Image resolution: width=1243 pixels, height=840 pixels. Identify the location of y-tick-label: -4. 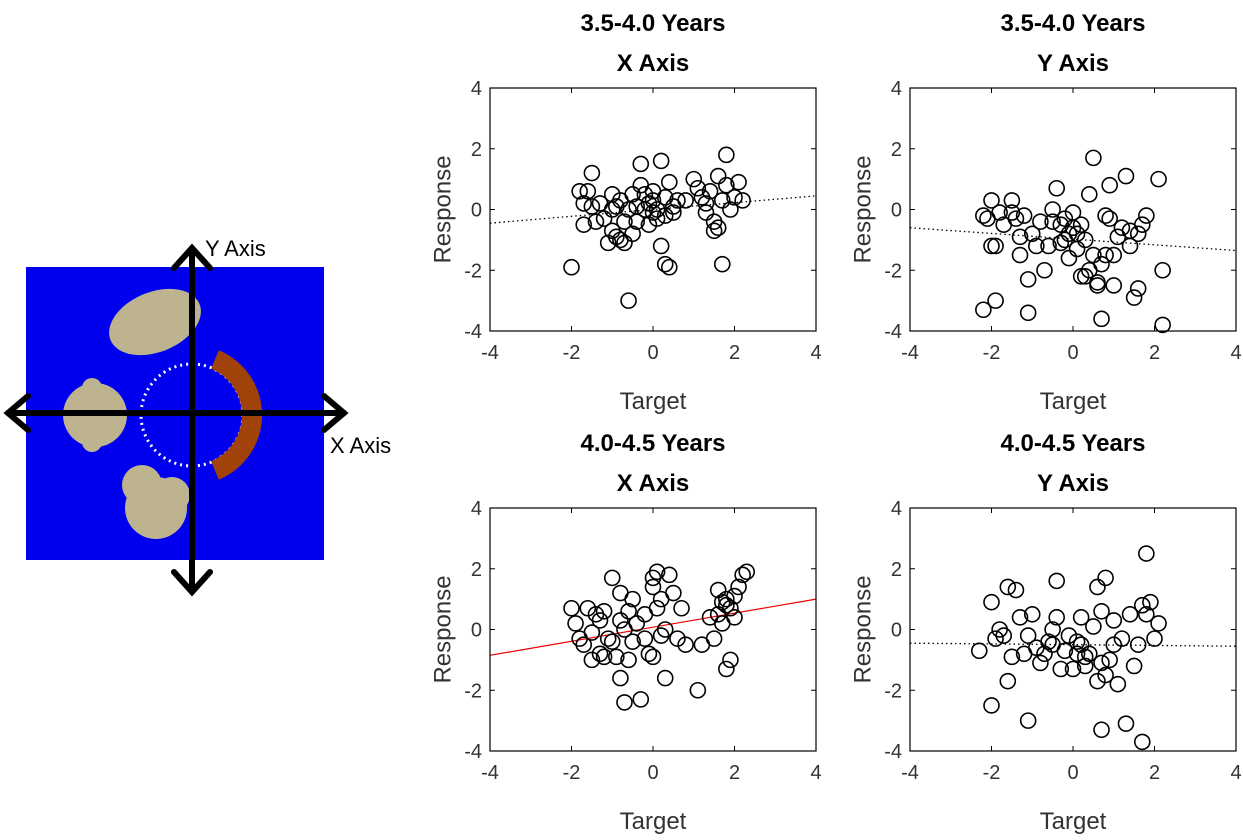
(893, 752).